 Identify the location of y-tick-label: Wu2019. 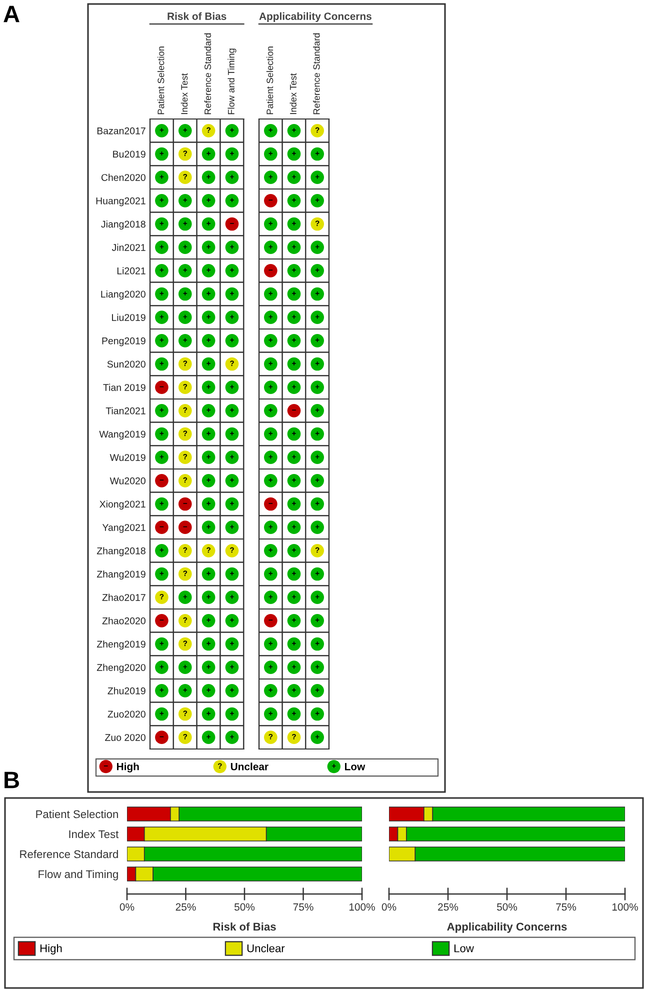
(128, 457).